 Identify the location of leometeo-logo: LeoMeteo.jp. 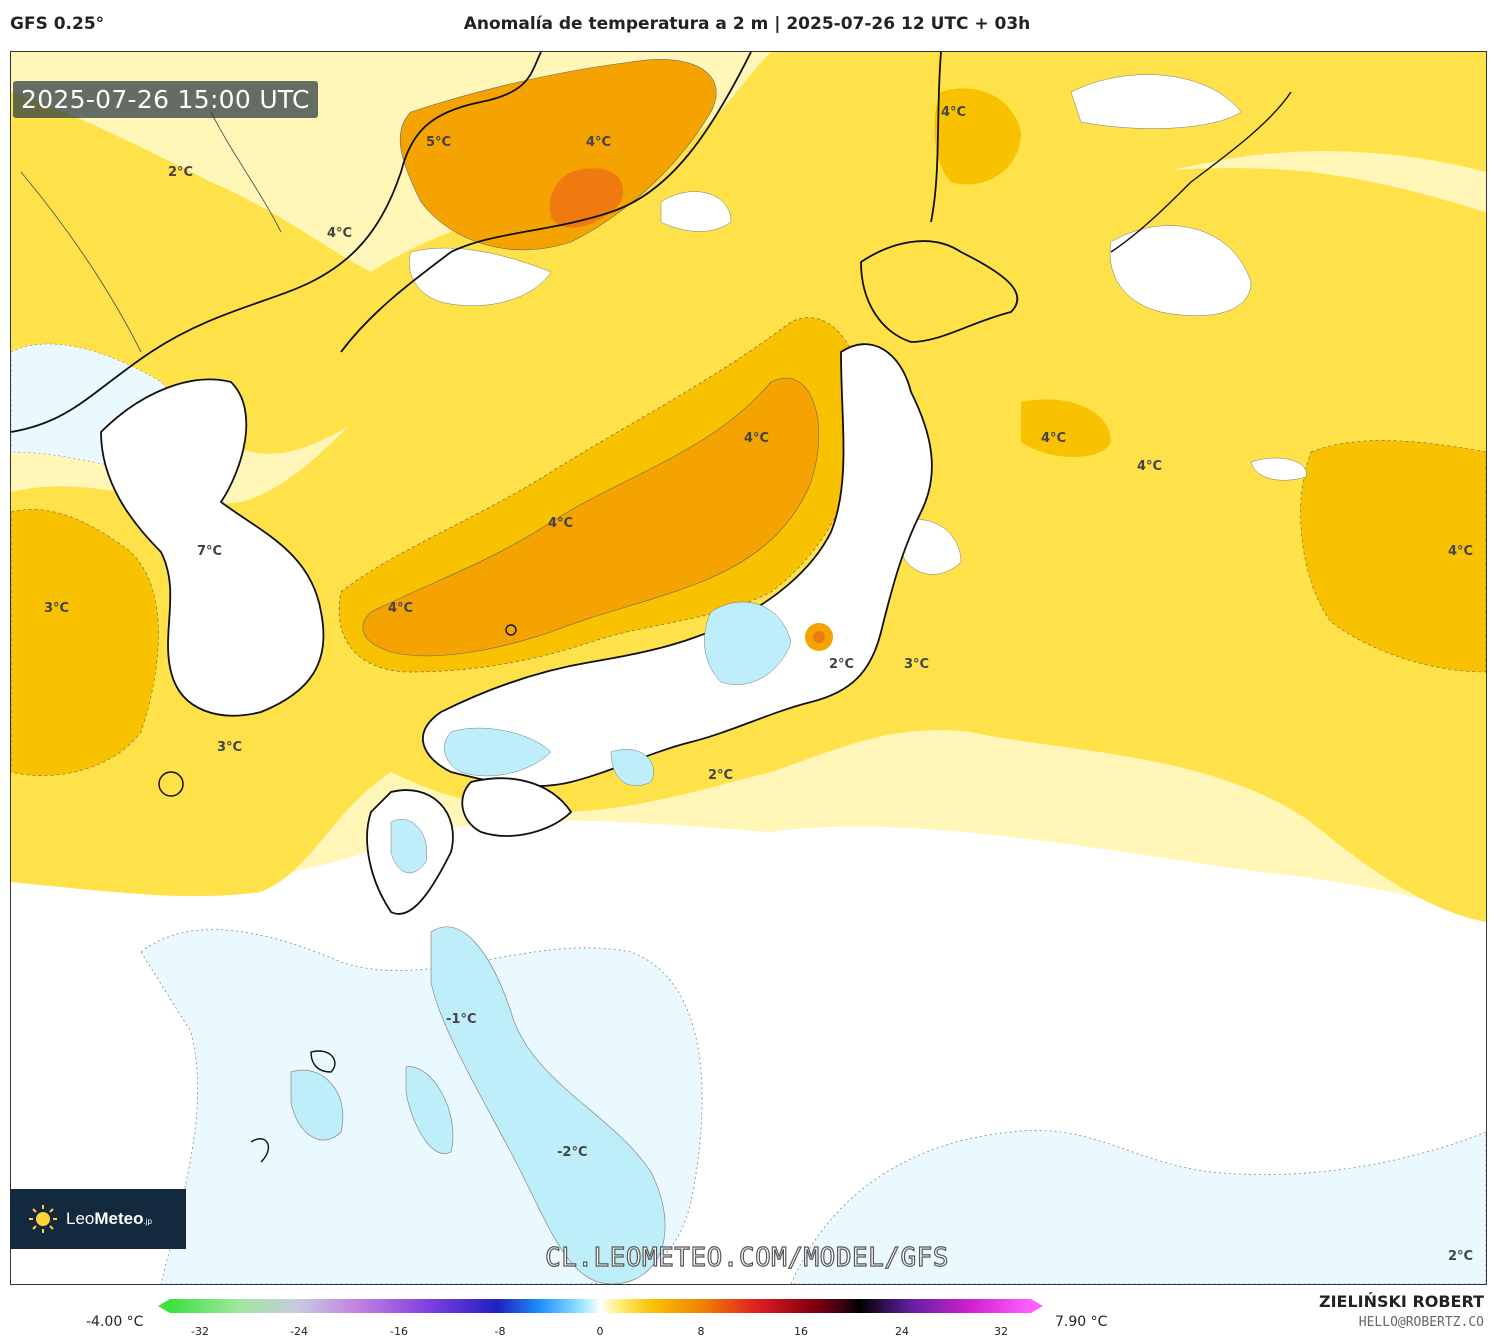
(98, 1219).